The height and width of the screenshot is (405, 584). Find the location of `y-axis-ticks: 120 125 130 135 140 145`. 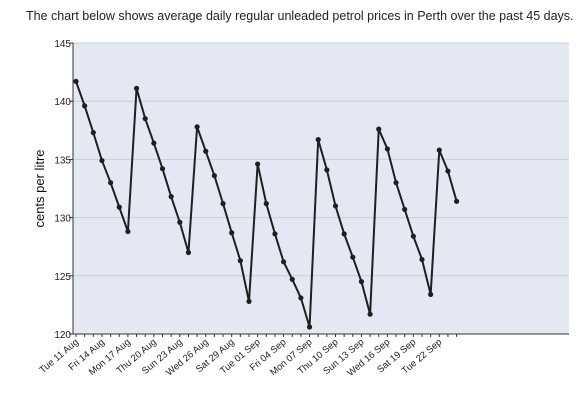

y-axis-ticks: 120 125 130 135 140 145 is located at coordinates (63, 190).